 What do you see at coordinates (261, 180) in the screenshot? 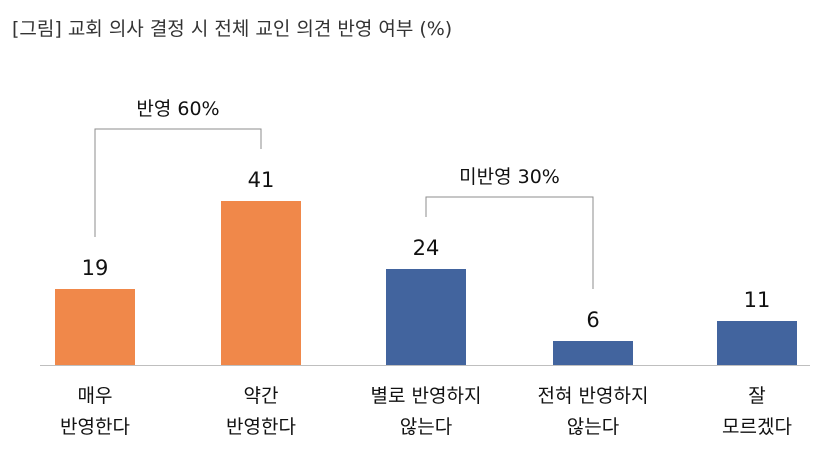
I see `data-label: 41` at bounding box center [261, 180].